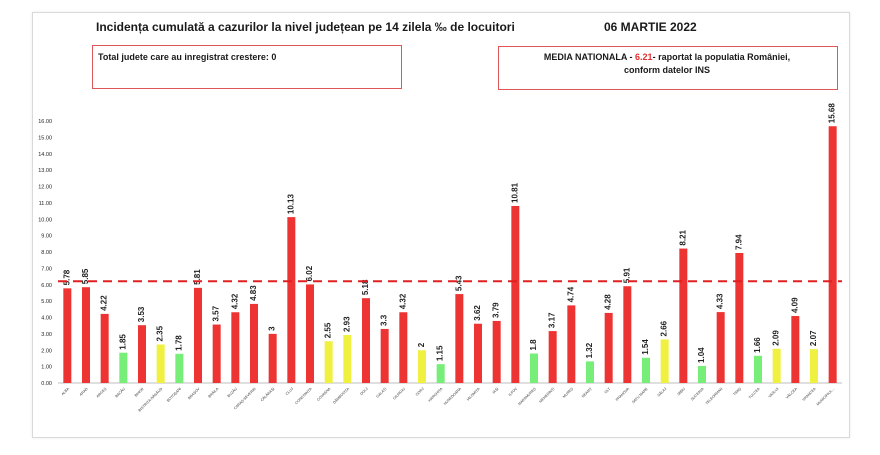 The height and width of the screenshot is (455, 880). Describe the element at coordinates (589, 350) in the screenshot. I see `bar-value-label: 1.32` at that location.